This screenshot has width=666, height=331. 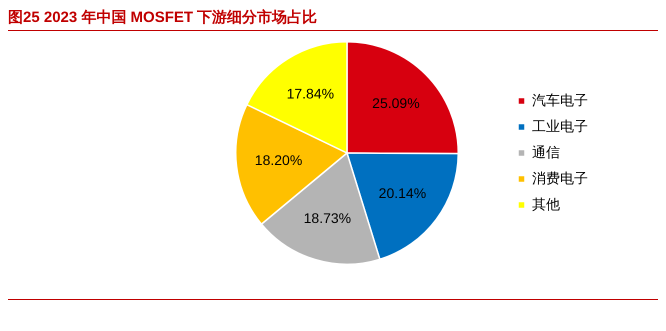 I want to click on legend-label: 通信, so click(x=546, y=152).